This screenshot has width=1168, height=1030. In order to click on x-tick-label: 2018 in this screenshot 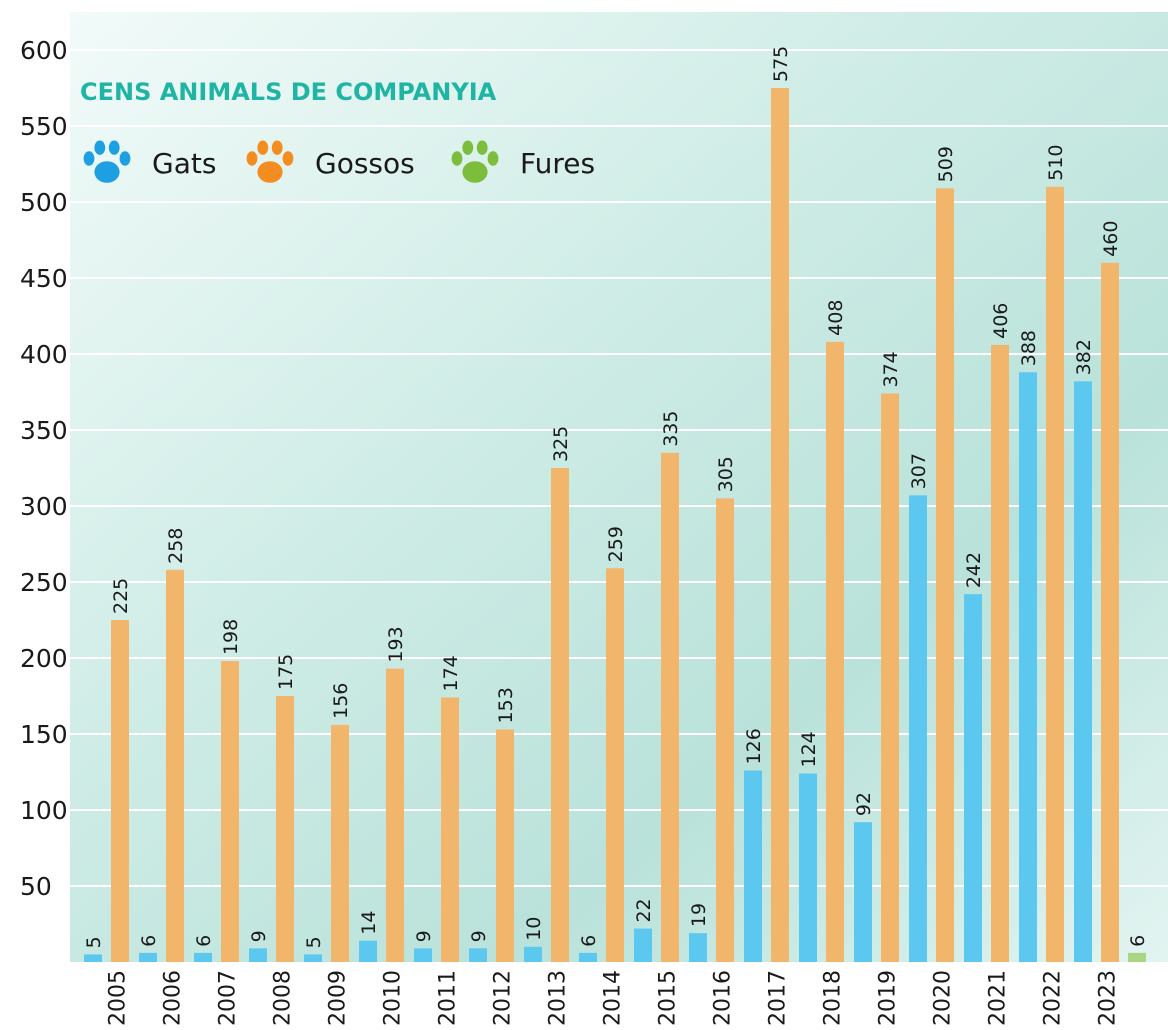, I will do `click(833, 998)`.